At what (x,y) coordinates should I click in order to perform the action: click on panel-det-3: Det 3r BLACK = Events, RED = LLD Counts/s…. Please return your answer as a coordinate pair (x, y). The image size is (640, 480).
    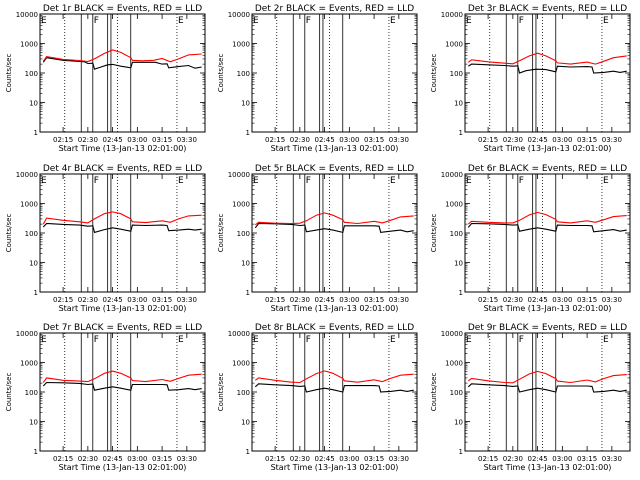
    Looking at the image, I should click on (530, 78).